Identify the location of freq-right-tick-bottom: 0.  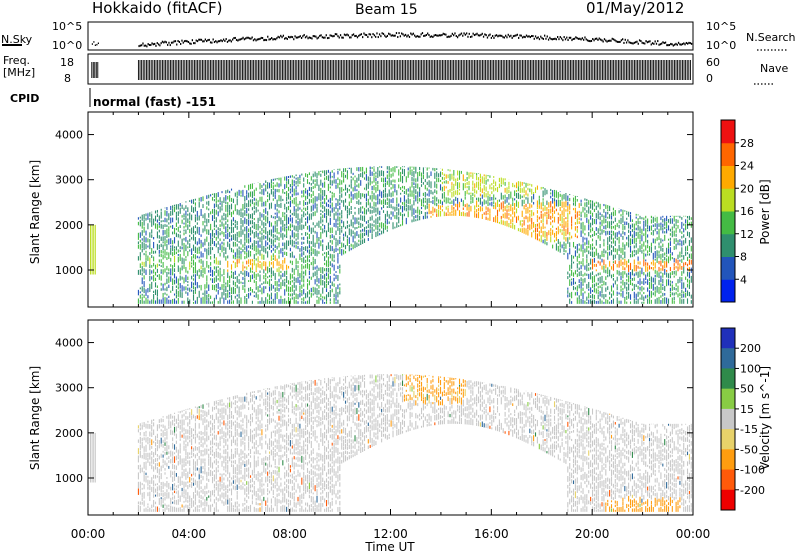
(709, 78).